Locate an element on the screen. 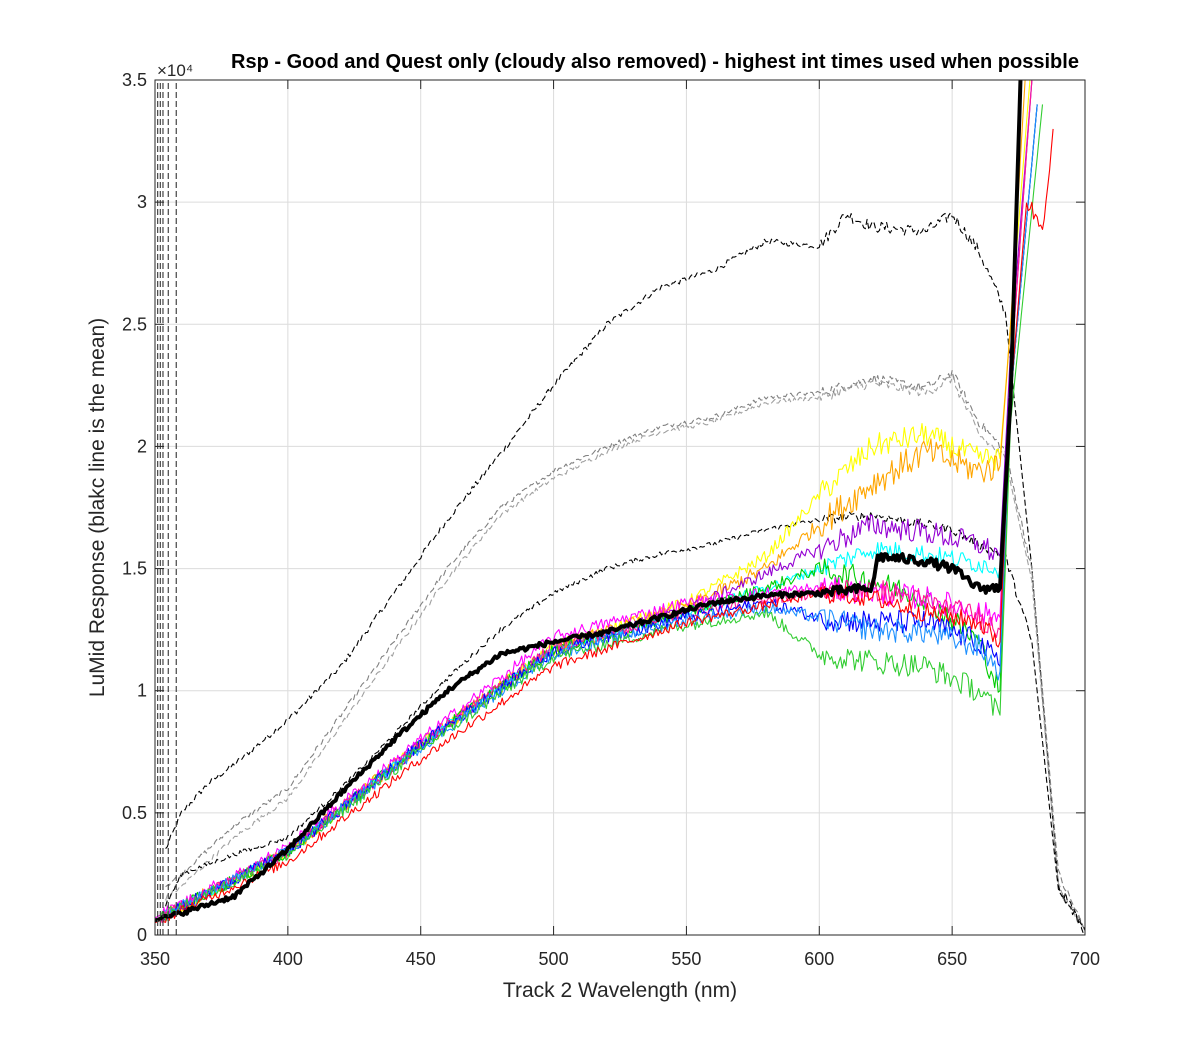 The image size is (1200, 1050). y-tick-label: 2.5 is located at coordinates (134, 324).